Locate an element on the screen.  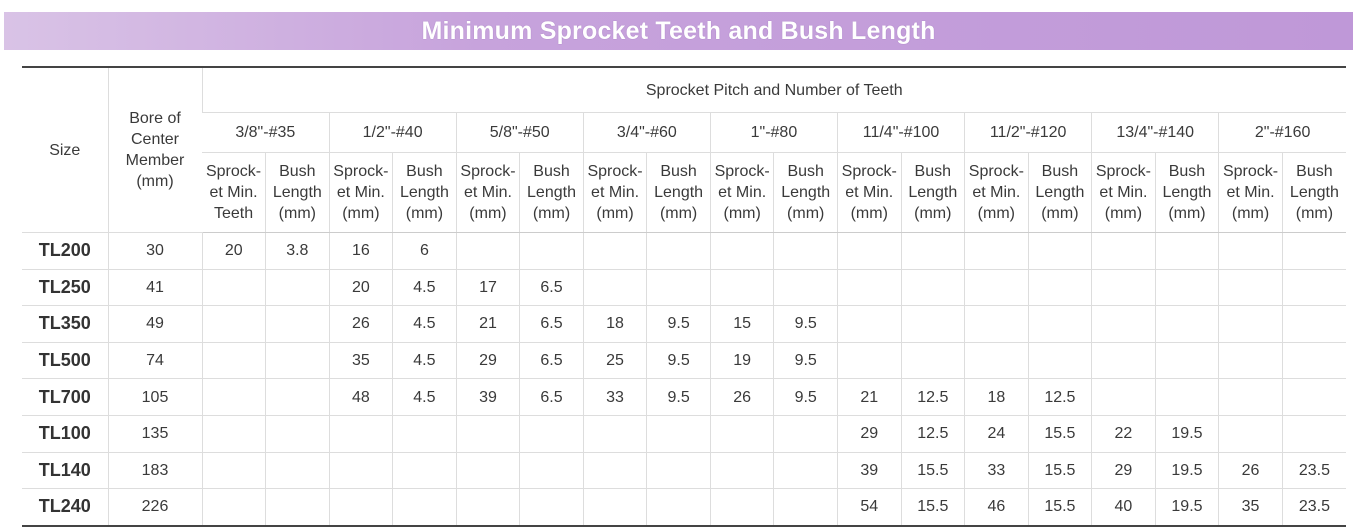
bush-length-cell: 15.5 is located at coordinates (1059, 507).